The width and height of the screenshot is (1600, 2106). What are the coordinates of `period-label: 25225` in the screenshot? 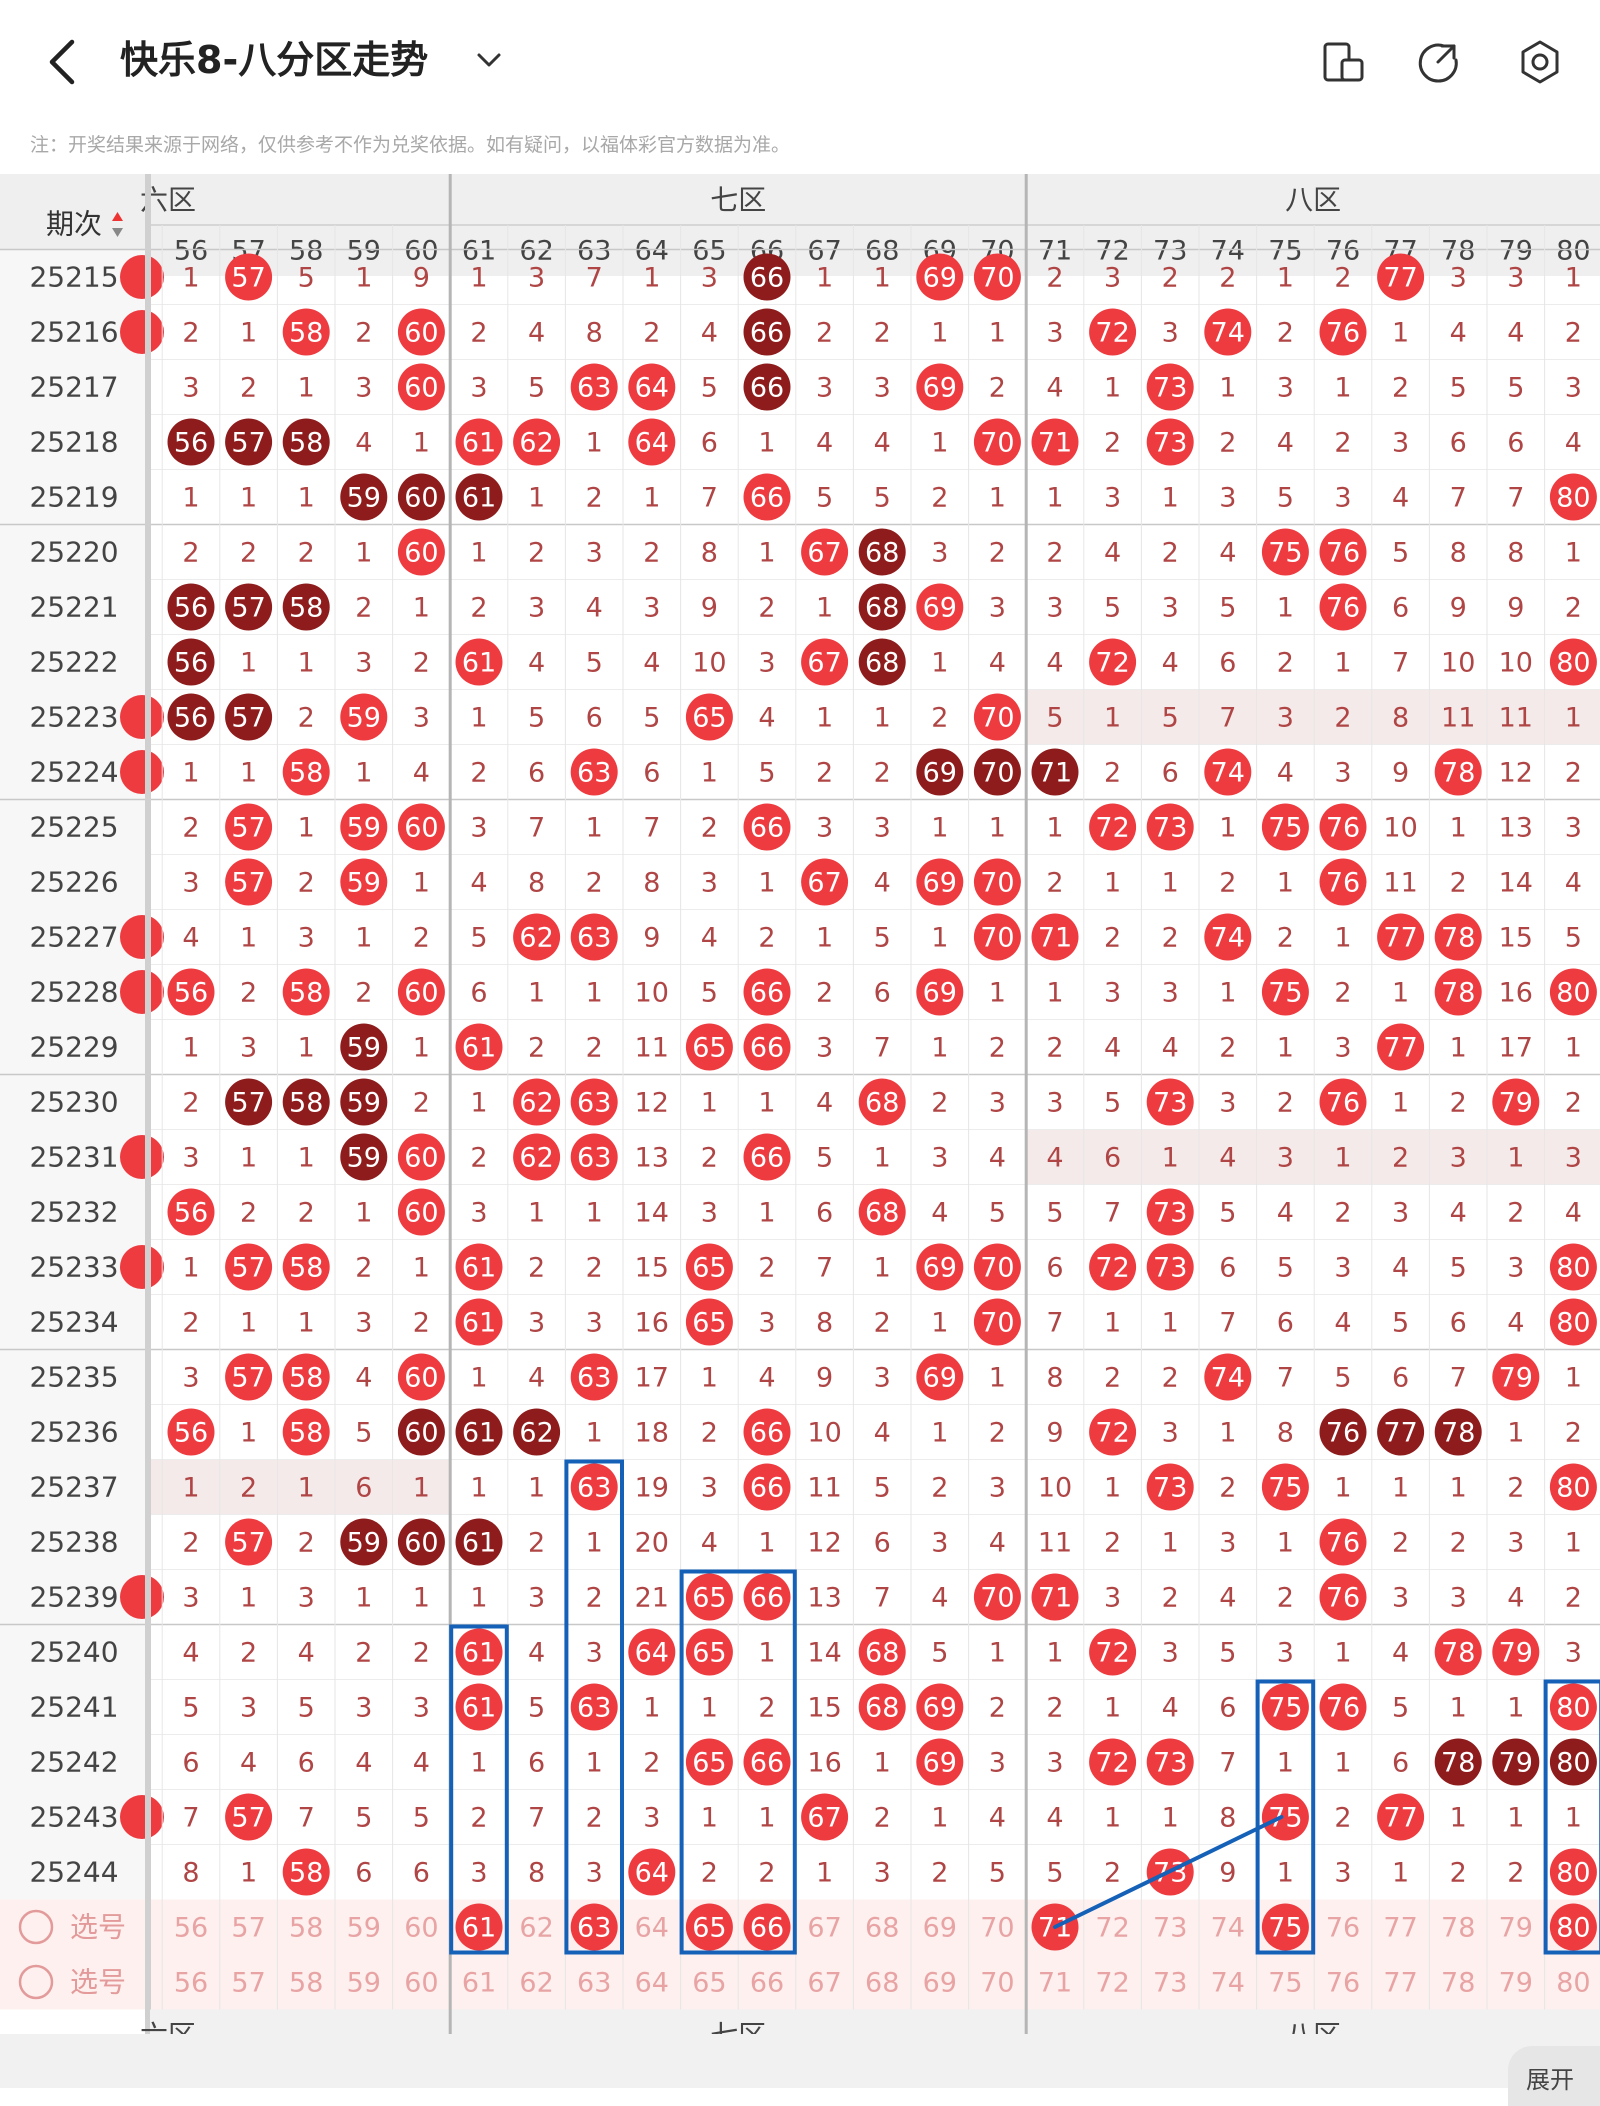 It's located at (73, 827).